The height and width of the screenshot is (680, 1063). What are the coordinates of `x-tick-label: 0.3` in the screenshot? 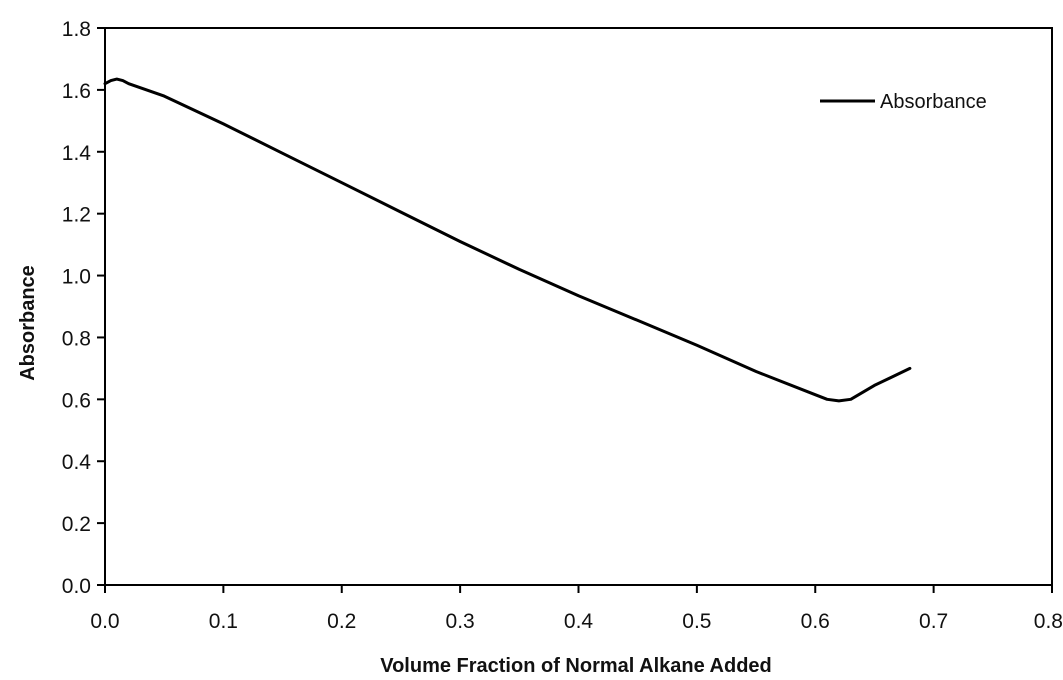 It's located at (460, 621).